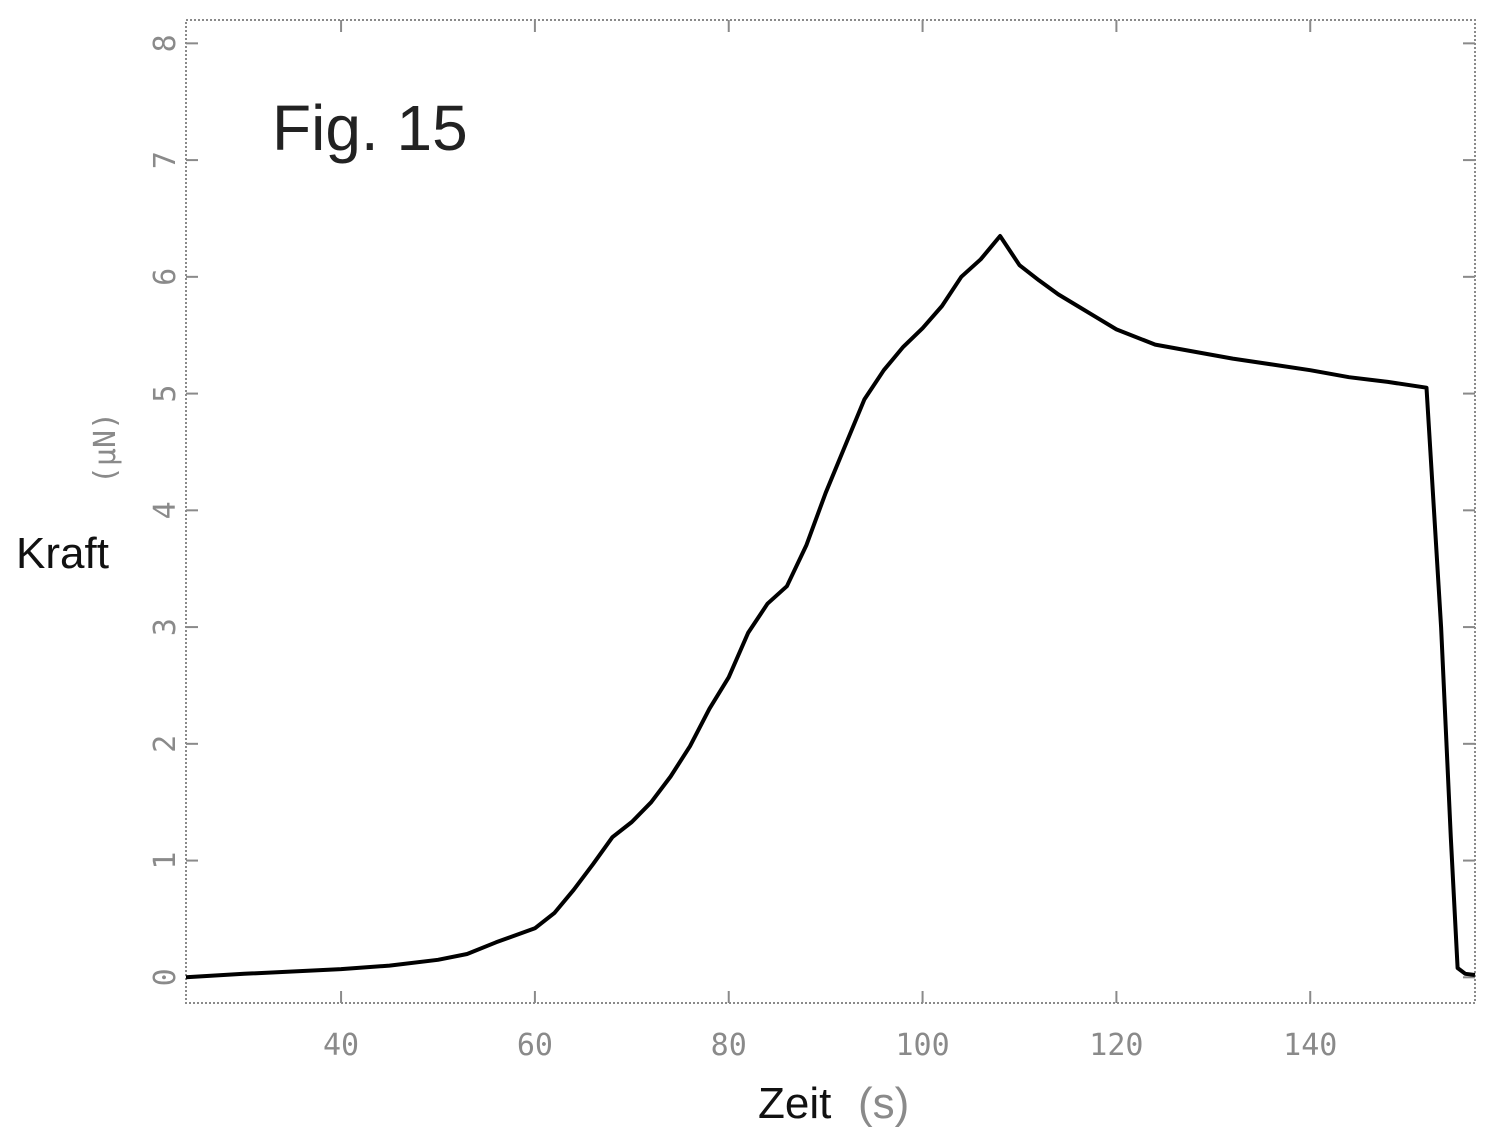 This screenshot has width=1499, height=1142. What do you see at coordinates (165, 977) in the screenshot?
I see `y-tick-label: 0` at bounding box center [165, 977].